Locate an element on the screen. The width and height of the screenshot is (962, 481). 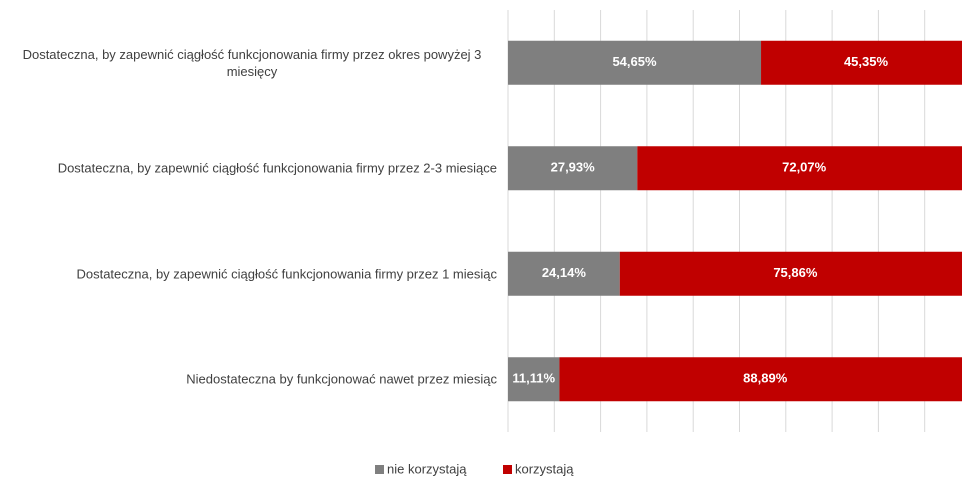
value-label: 24,14% is located at coordinates (564, 272).